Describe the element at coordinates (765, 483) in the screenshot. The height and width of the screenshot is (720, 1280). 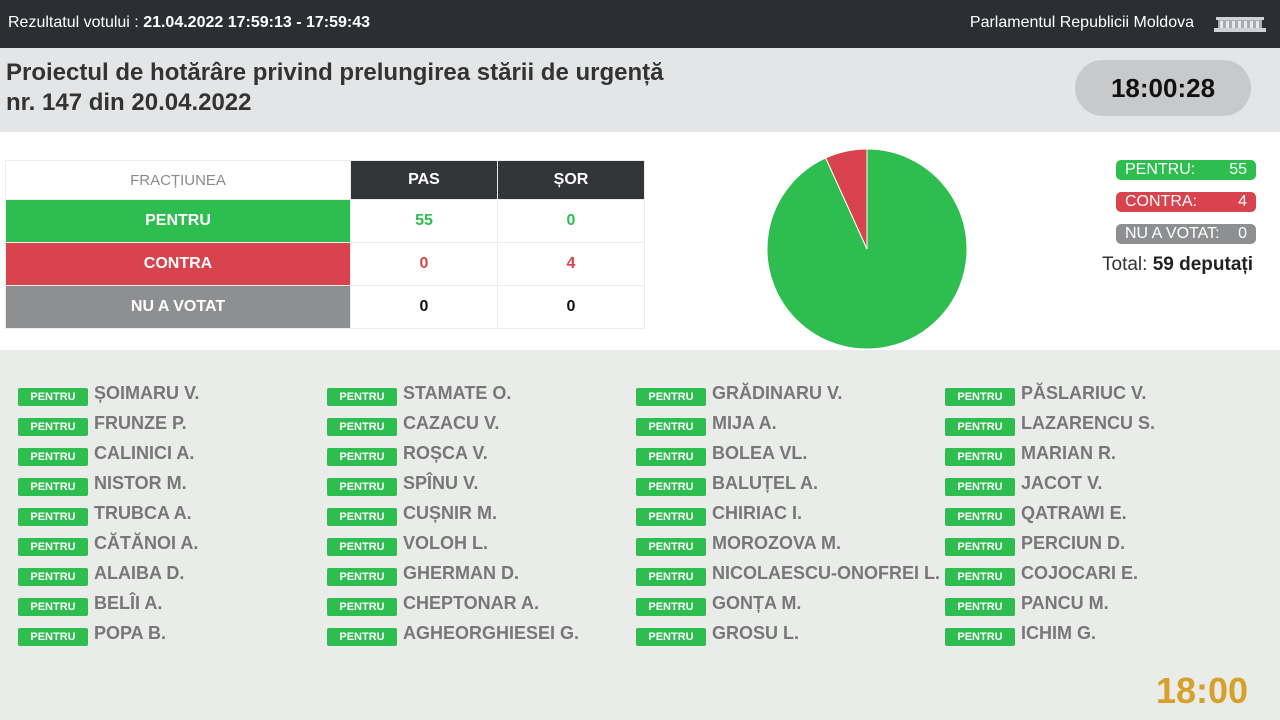
I see `deputy-name: BALUȚEL A.` at that location.